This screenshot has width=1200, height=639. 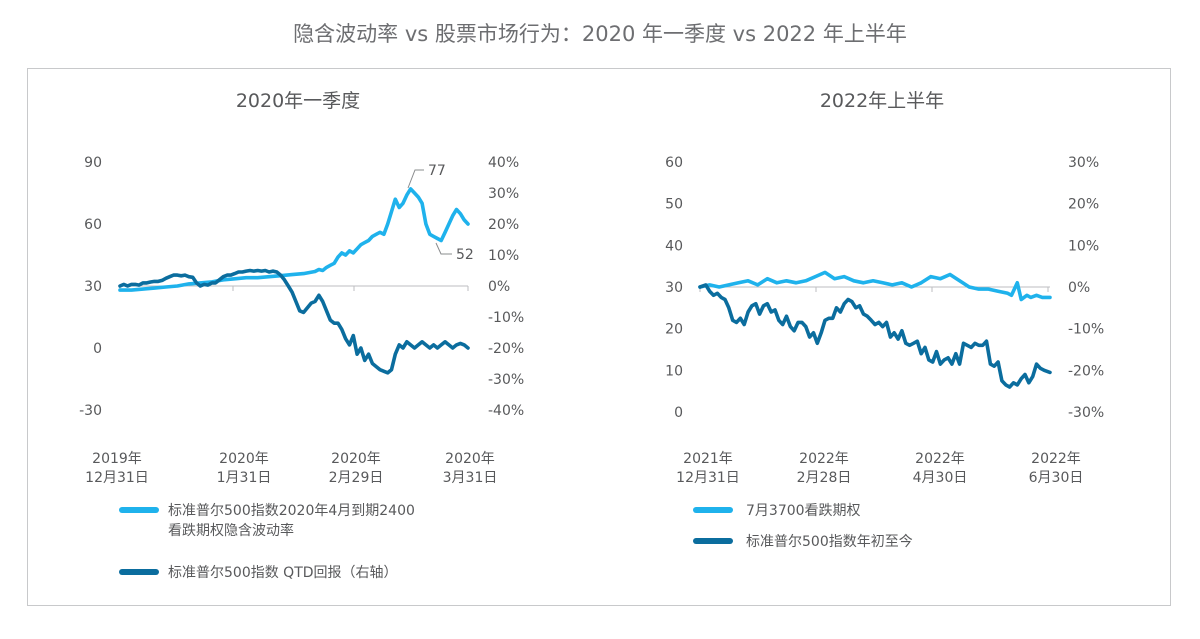 What do you see at coordinates (708, 459) in the screenshot?
I see `chart-2022h1-x-tick-label: 2021年` at bounding box center [708, 459].